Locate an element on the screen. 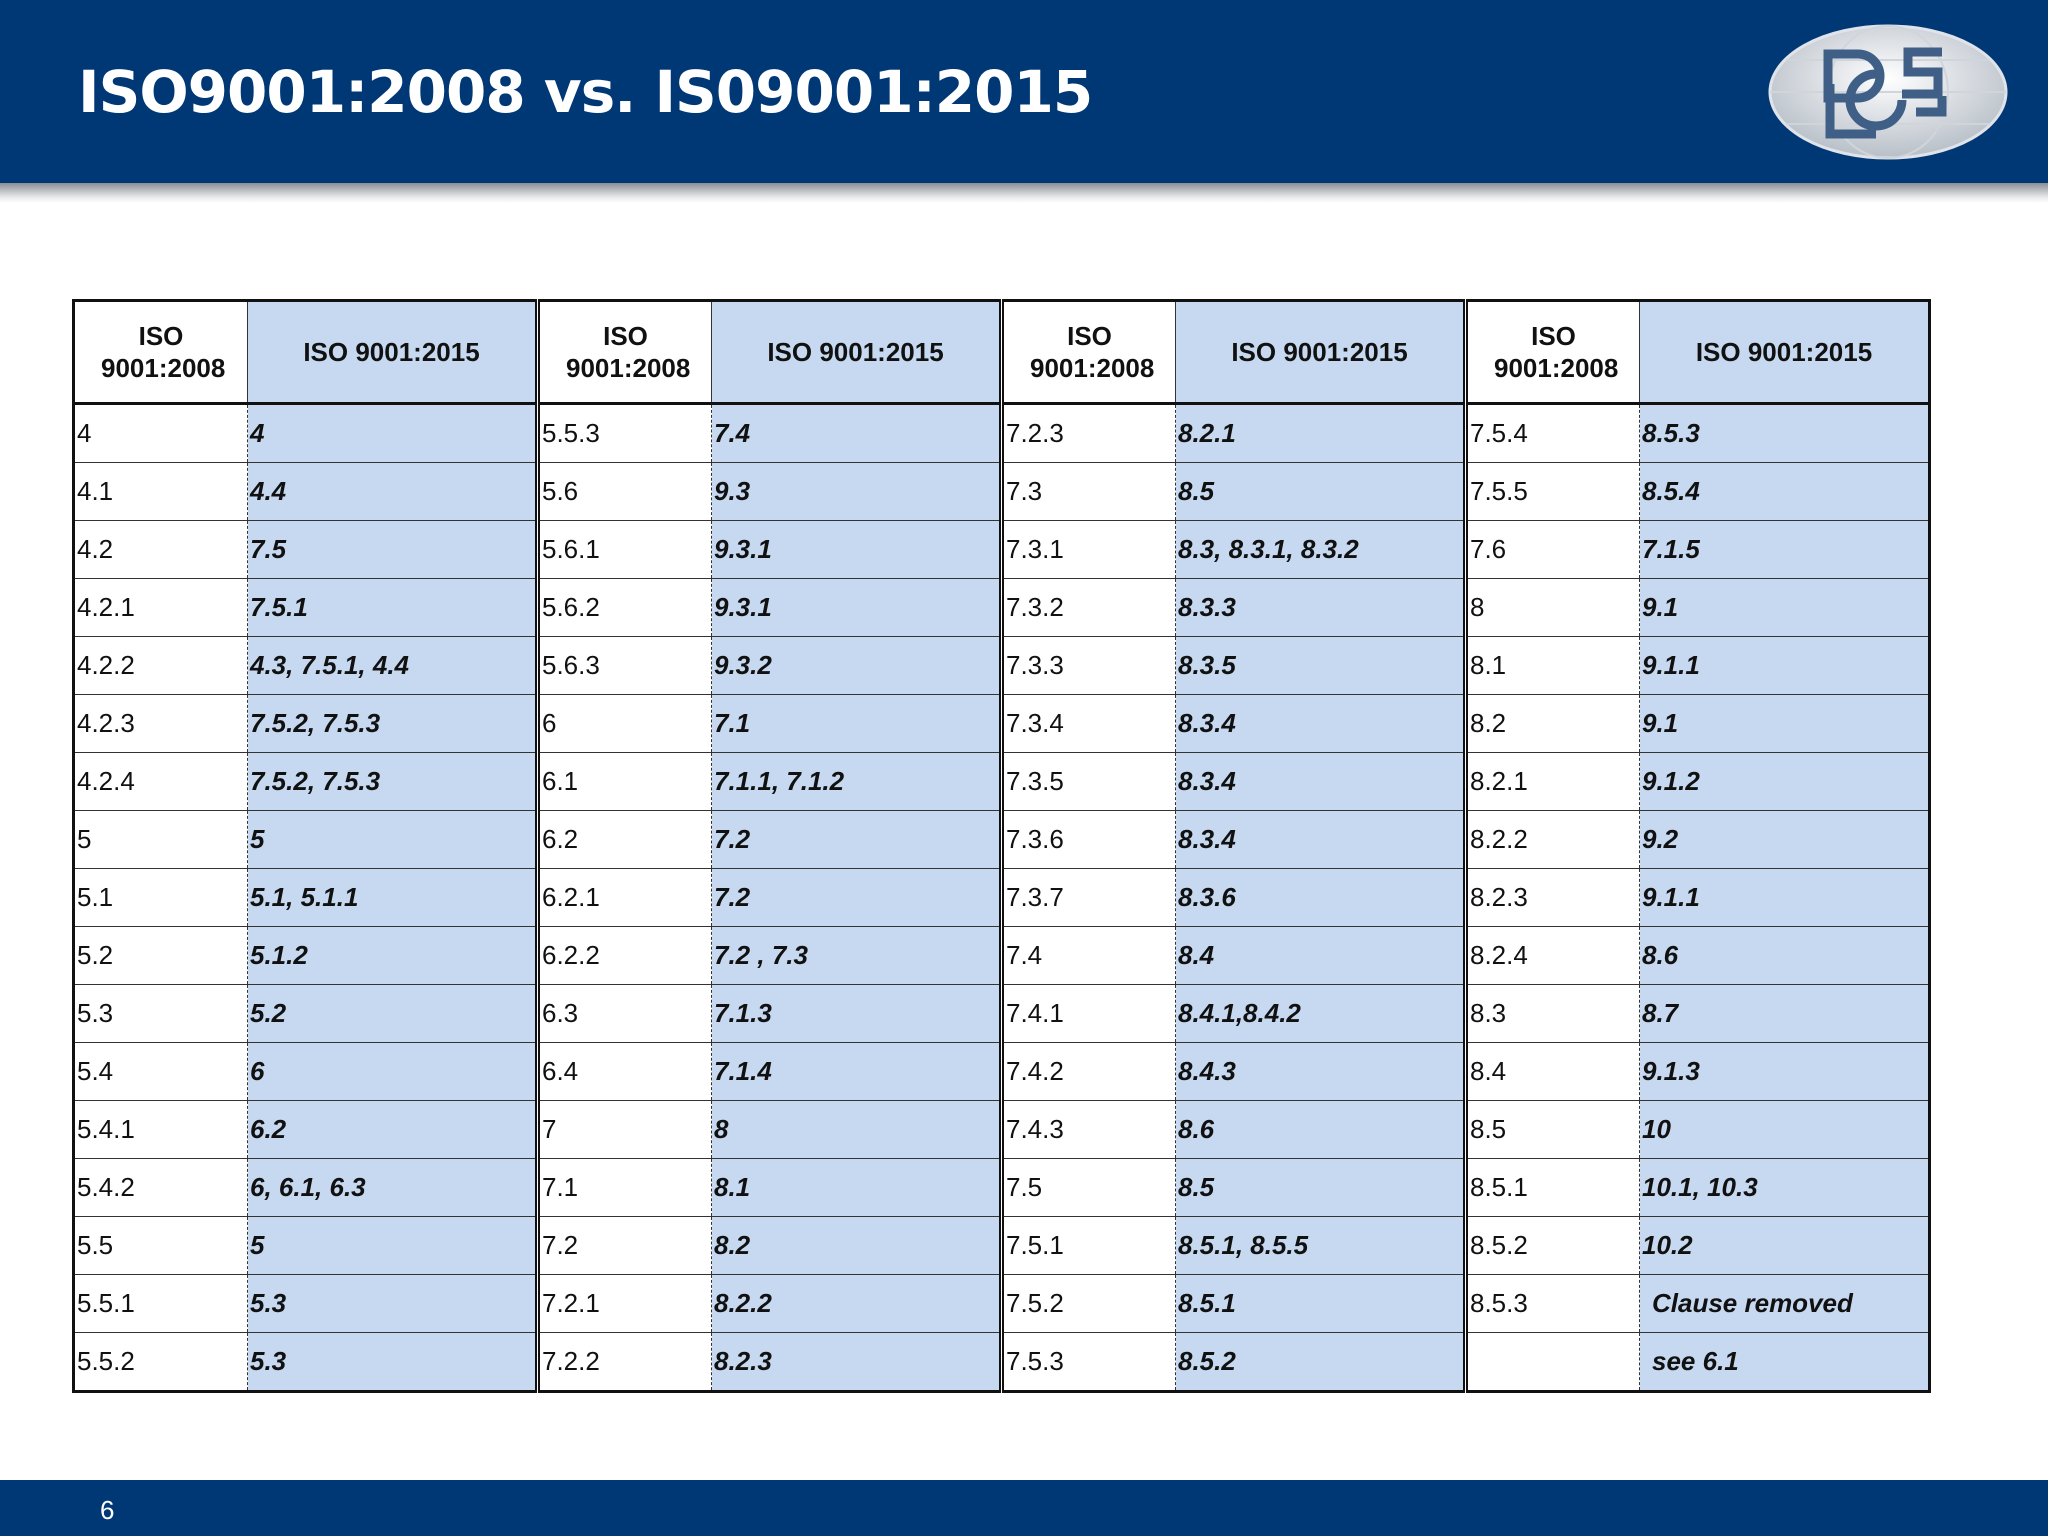  clause-2015: 7.5.1 is located at coordinates (393, 607).